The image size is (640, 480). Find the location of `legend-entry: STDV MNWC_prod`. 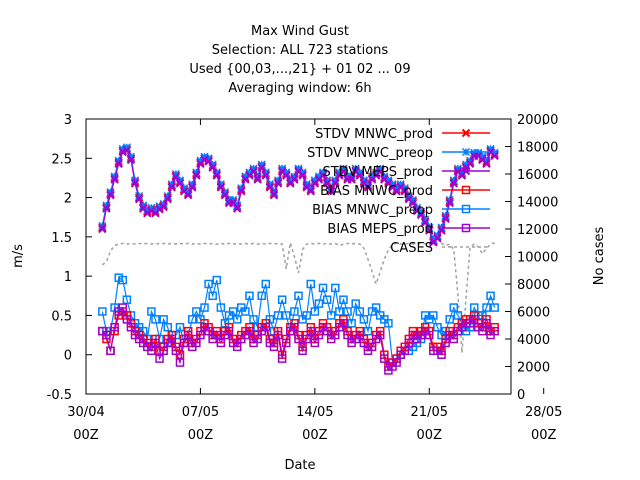

legend-entry: STDV MNWC_prod is located at coordinates (402, 134).